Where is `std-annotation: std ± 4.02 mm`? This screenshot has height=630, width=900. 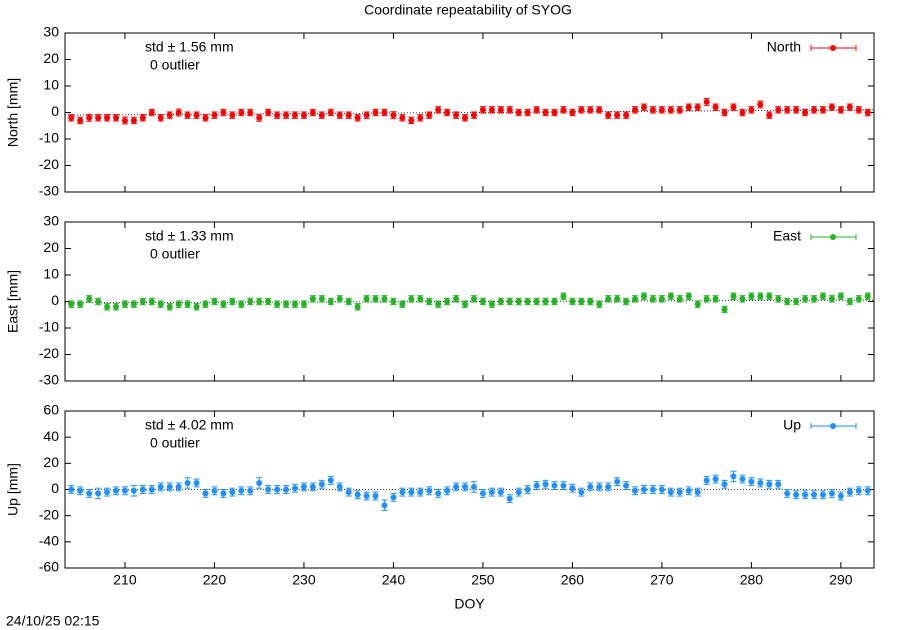
std-annotation: std ± 4.02 mm is located at coordinates (189, 425).